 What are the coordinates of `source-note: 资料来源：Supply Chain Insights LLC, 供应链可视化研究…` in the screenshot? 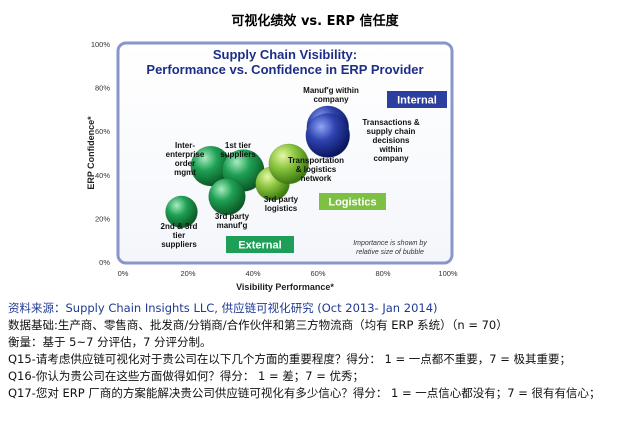 It's located at (223, 308).